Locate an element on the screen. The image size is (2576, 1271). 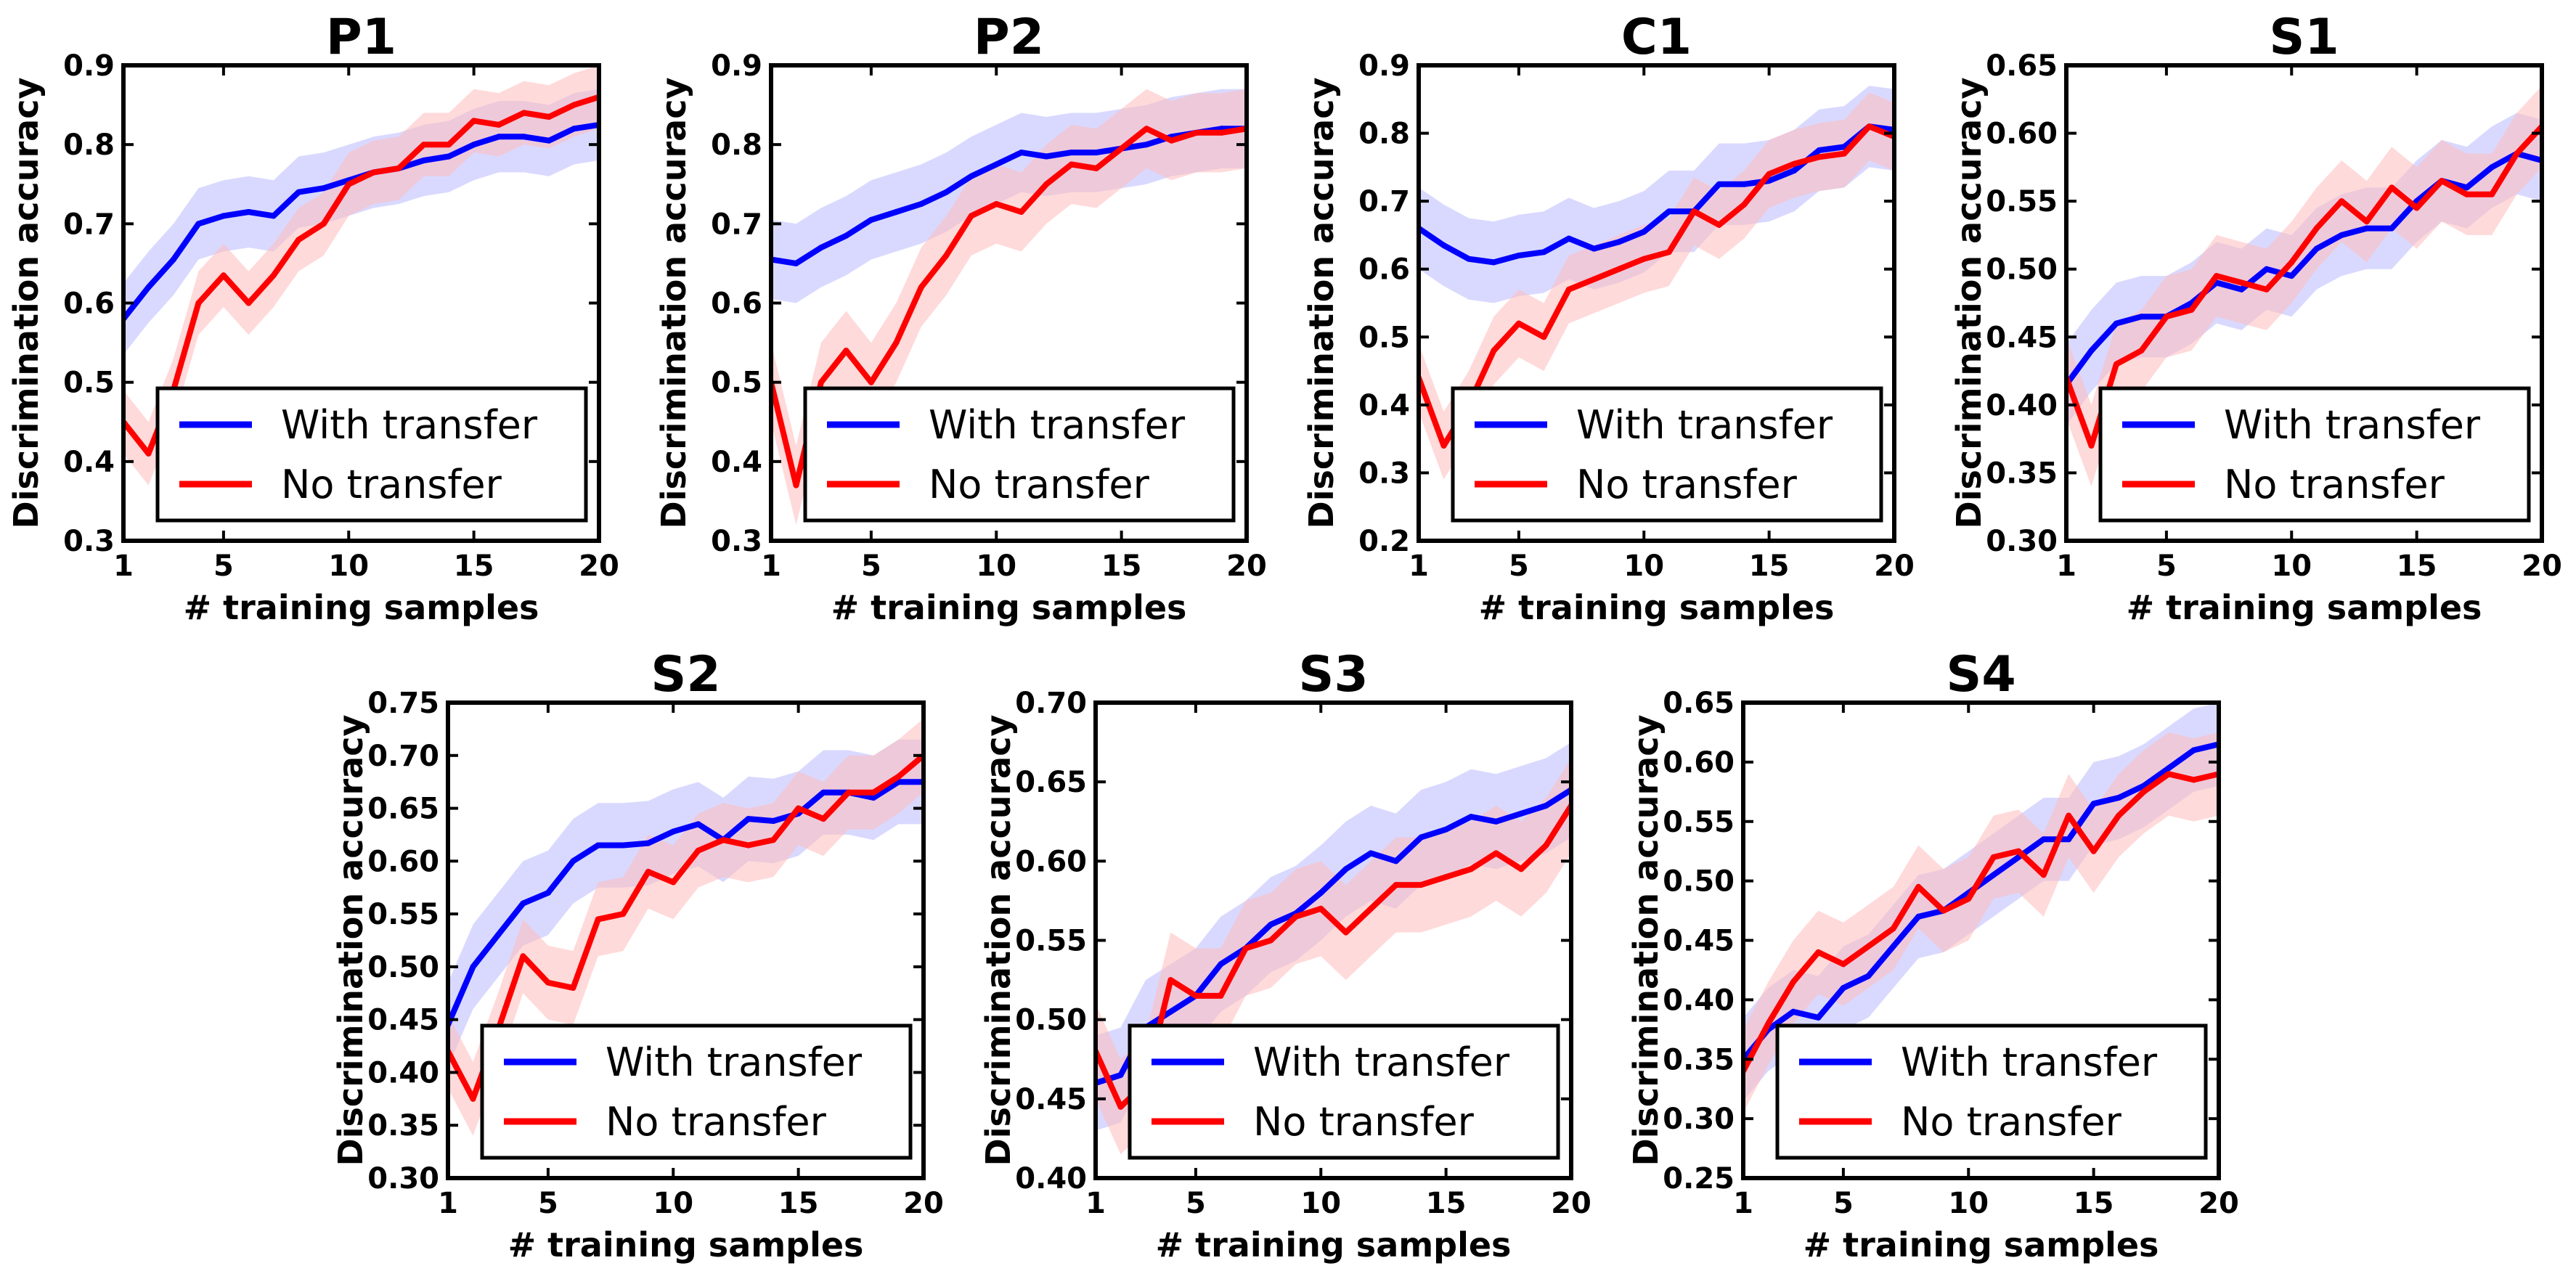
y-tick-label: 0.6 is located at coordinates (736, 304).